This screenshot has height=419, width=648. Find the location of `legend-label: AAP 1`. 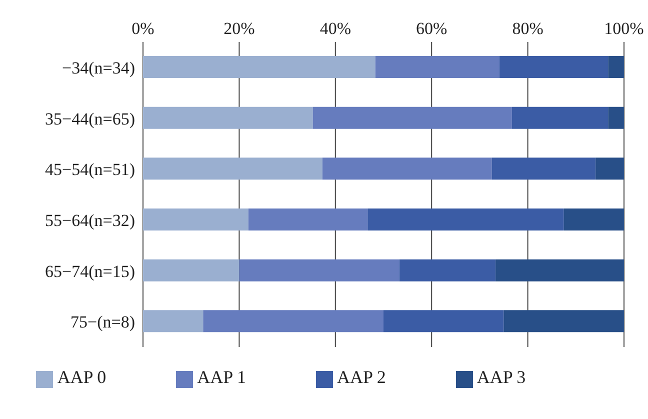

legend-label: AAP 1 is located at coordinates (221, 377).